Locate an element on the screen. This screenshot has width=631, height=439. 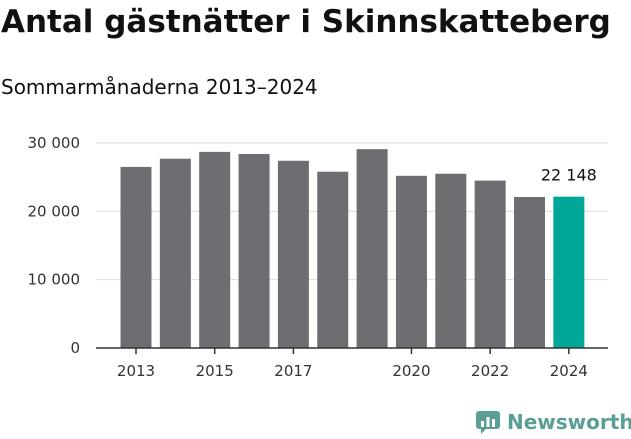
chart-title: Antal gästnätter i Skinnskatteberg is located at coordinates (306, 22).